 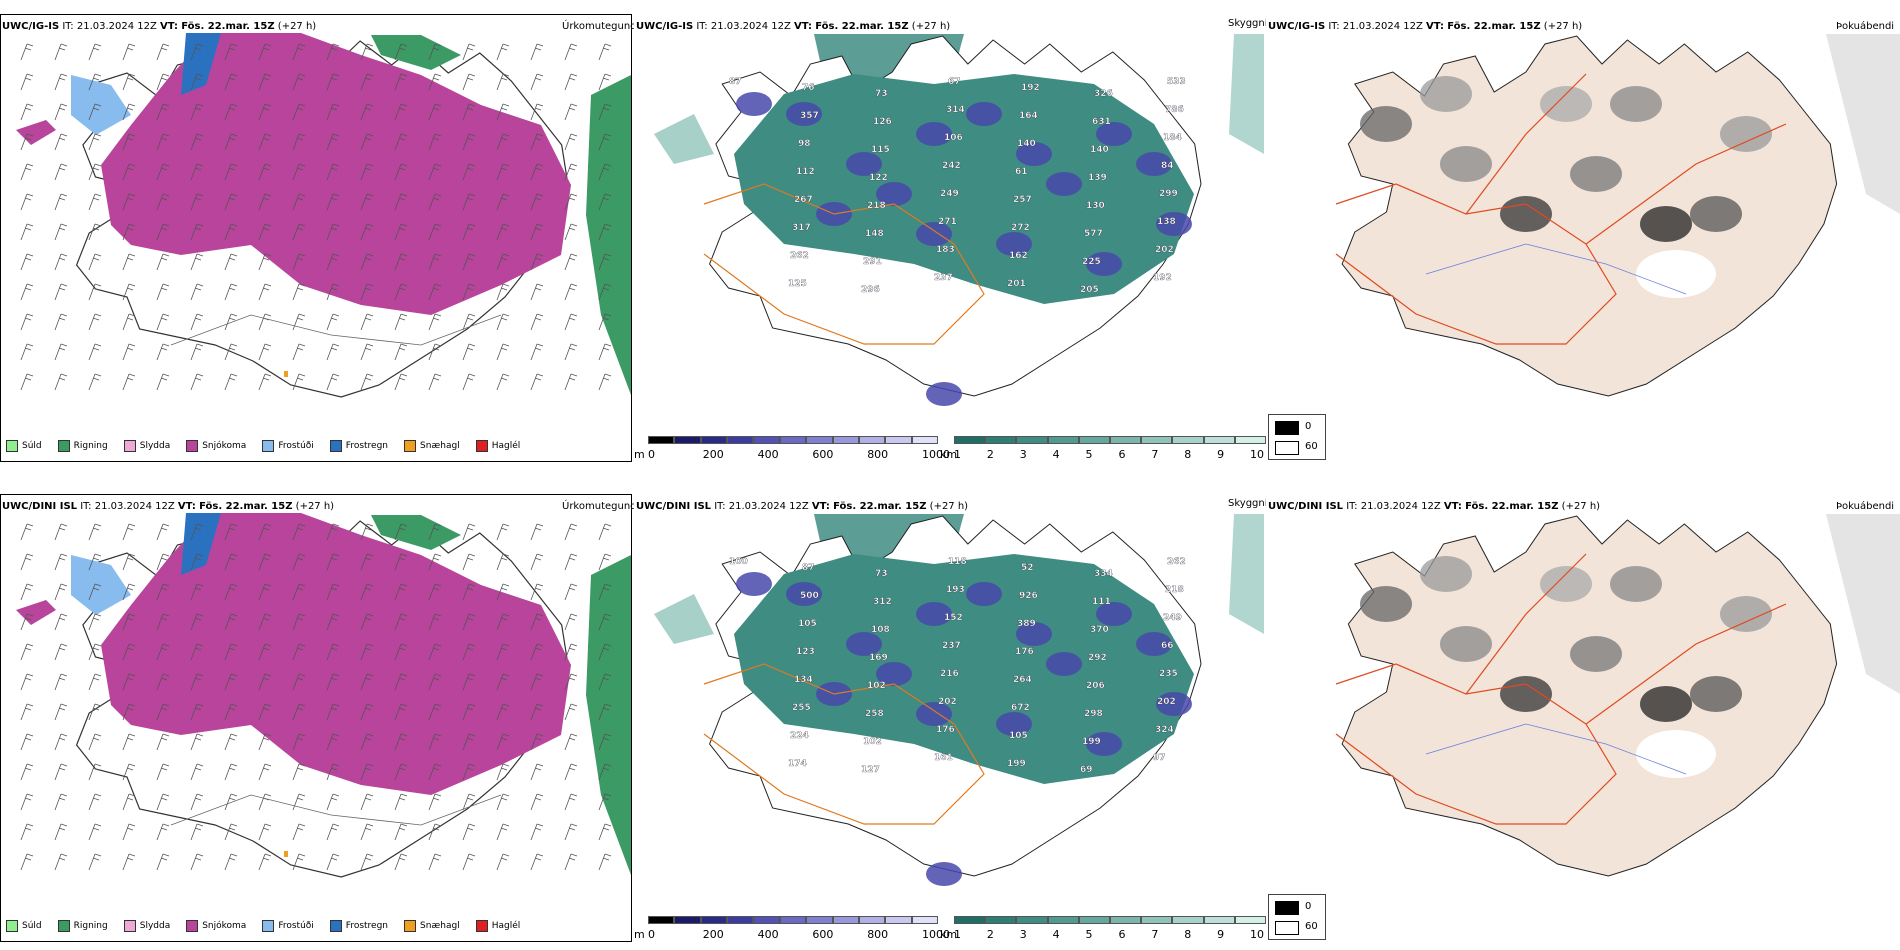 I want to click on rain-area-north, so click(x=416, y=52).